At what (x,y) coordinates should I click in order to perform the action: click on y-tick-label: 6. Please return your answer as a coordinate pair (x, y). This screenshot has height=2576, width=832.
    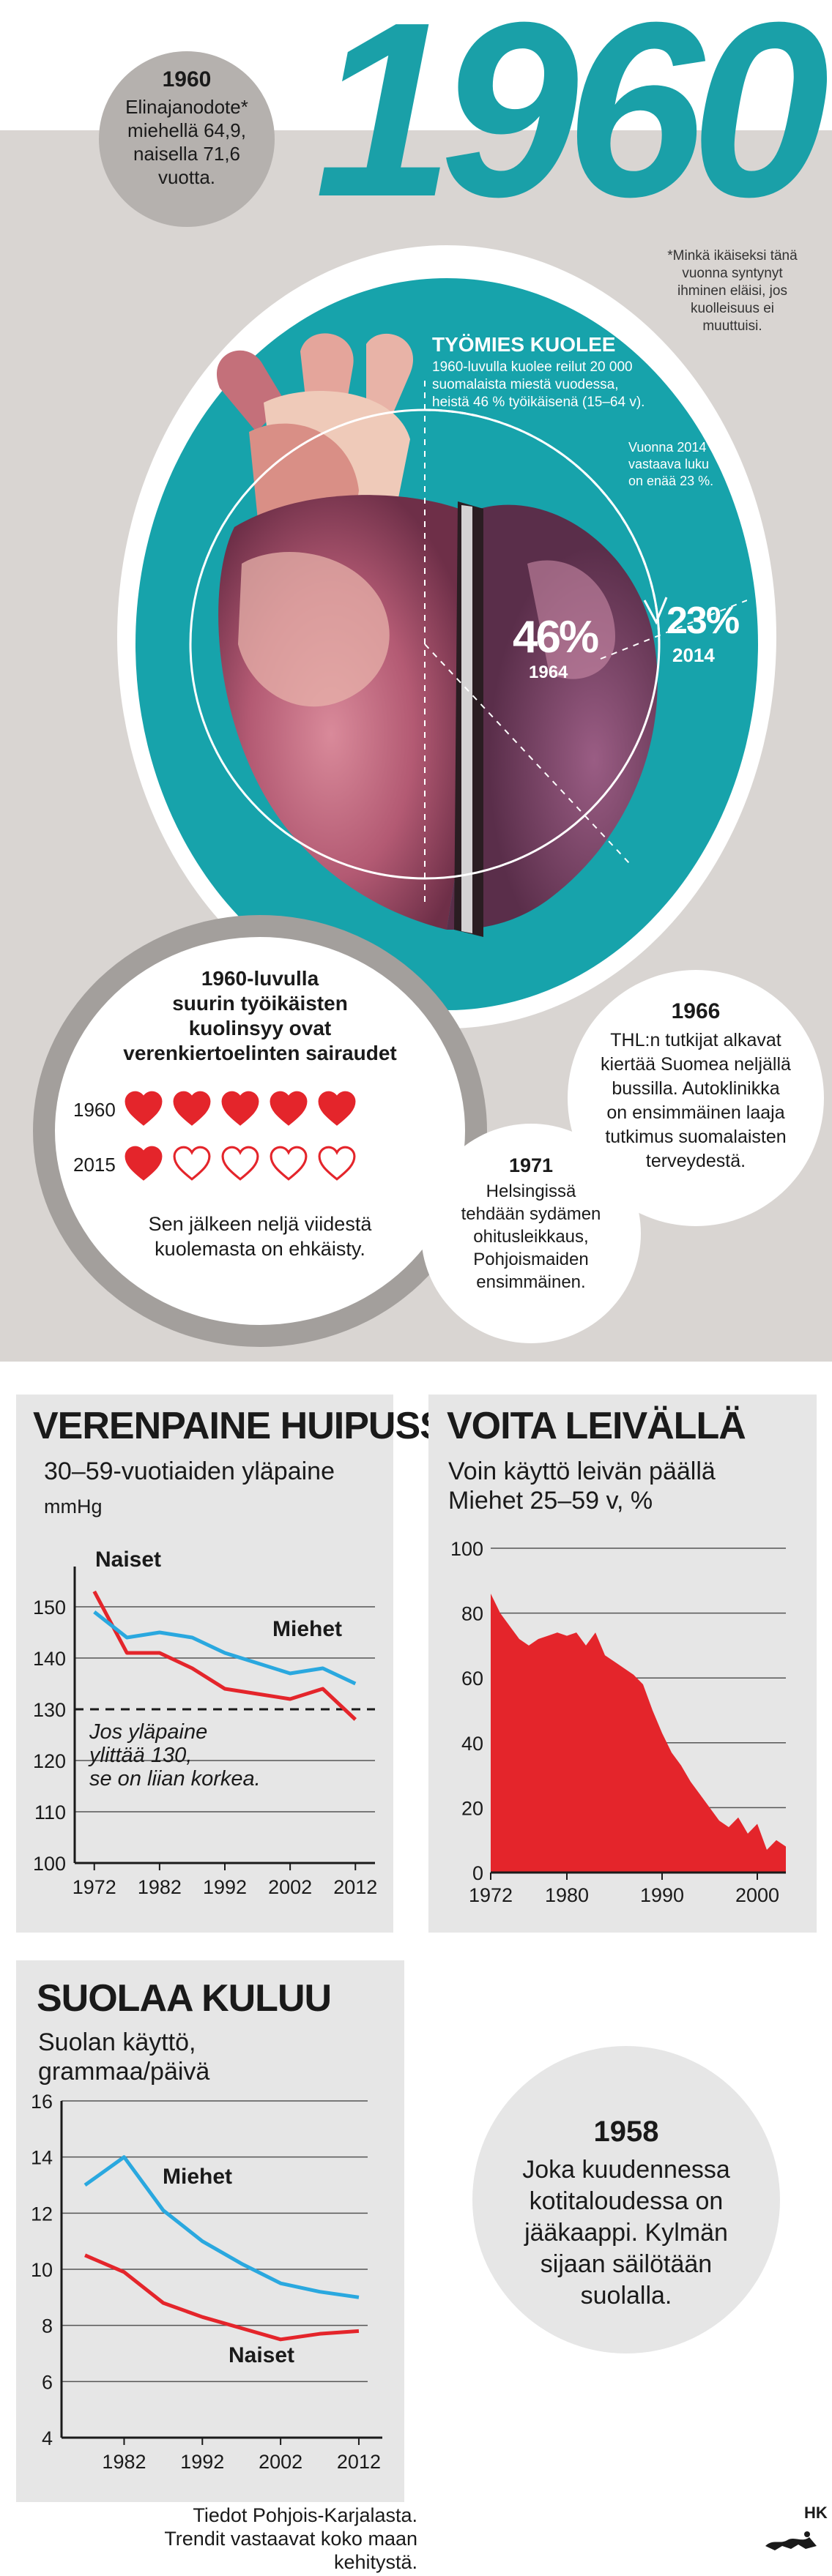
    Looking at the image, I should click on (47, 2382).